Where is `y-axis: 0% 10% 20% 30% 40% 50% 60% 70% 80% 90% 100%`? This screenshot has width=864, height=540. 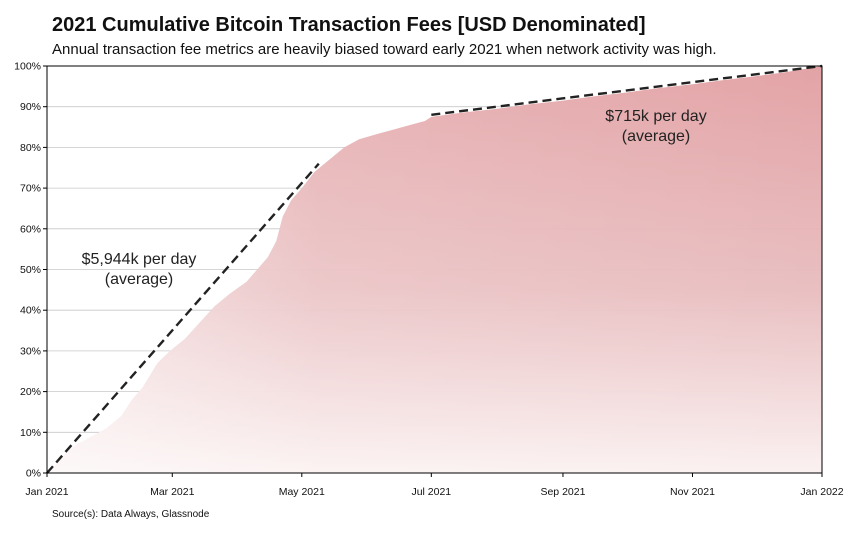
y-axis: 0% 10% 20% 30% 40% 50% 60% 70% 80% 90% 100% is located at coordinates (30, 270).